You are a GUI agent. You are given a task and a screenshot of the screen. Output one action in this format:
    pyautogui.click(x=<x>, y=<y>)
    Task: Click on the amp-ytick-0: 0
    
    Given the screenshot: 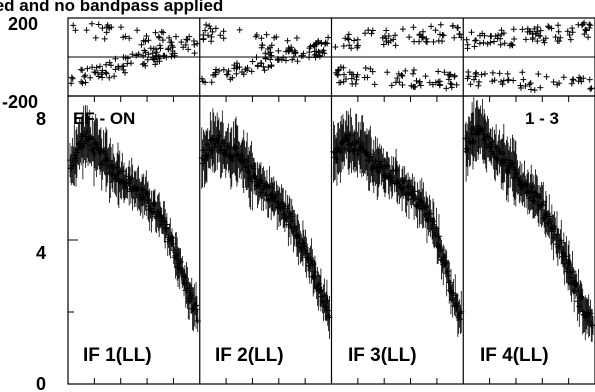 What is the action you would take?
    pyautogui.click(x=41, y=383)
    